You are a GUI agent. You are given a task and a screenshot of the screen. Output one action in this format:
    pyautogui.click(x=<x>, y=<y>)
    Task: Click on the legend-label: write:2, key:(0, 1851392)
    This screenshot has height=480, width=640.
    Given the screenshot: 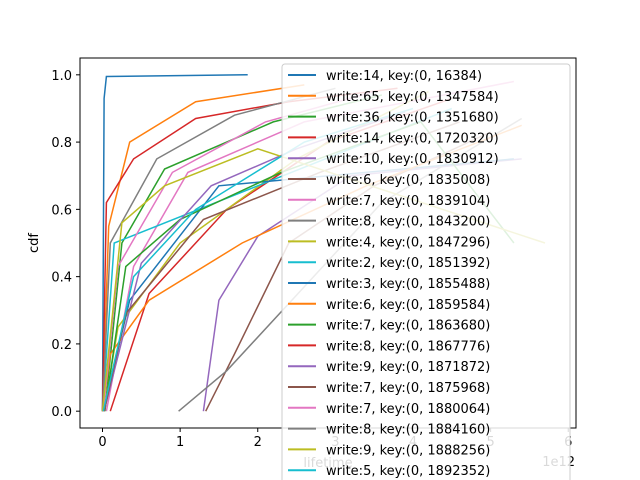 What is the action you would take?
    pyautogui.click(x=408, y=263)
    